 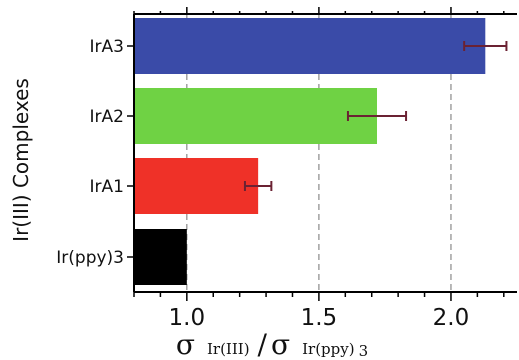 What do you see at coordinates (107, 47) in the screenshot?
I see `category-label-0: IrA3` at bounding box center [107, 47].